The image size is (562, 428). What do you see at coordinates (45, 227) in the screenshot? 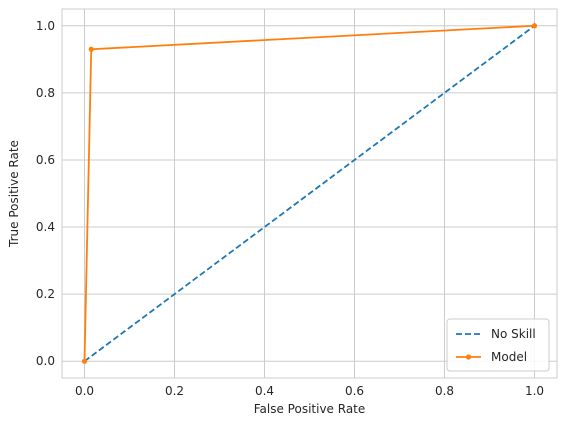
I see `y-tick-label: 0.4` at bounding box center [45, 227].